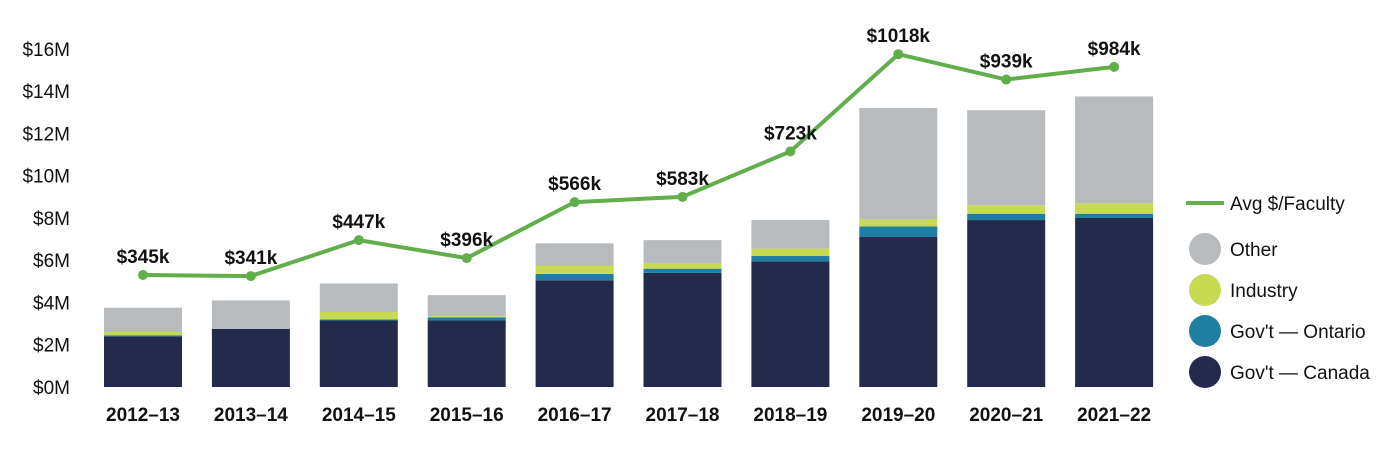 The width and height of the screenshot is (1400, 452). I want to click on avg-line-data-label: $447k, so click(358, 222).